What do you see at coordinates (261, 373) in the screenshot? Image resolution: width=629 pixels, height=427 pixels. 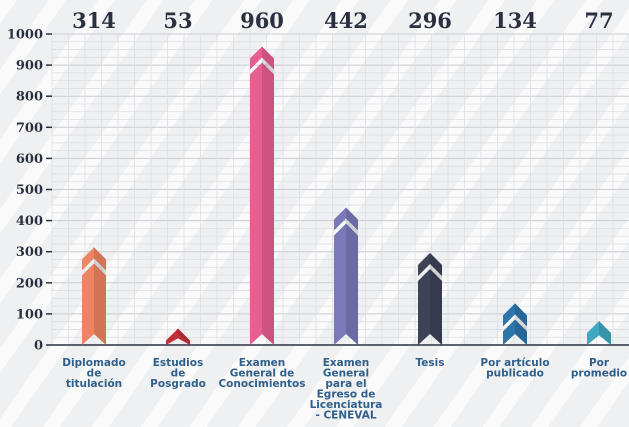 I see `category-label: Examen General de Conocimientos` at bounding box center [261, 373].